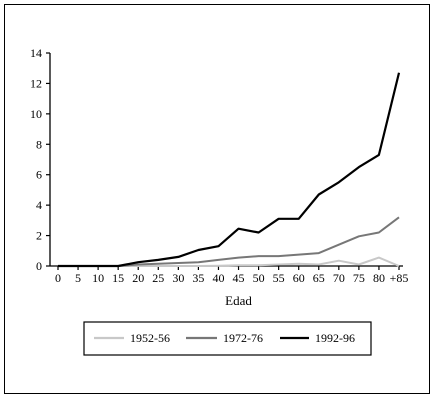 The width and height of the screenshot is (436, 400). I want to click on y-tick-label: 4, so click(39, 205).